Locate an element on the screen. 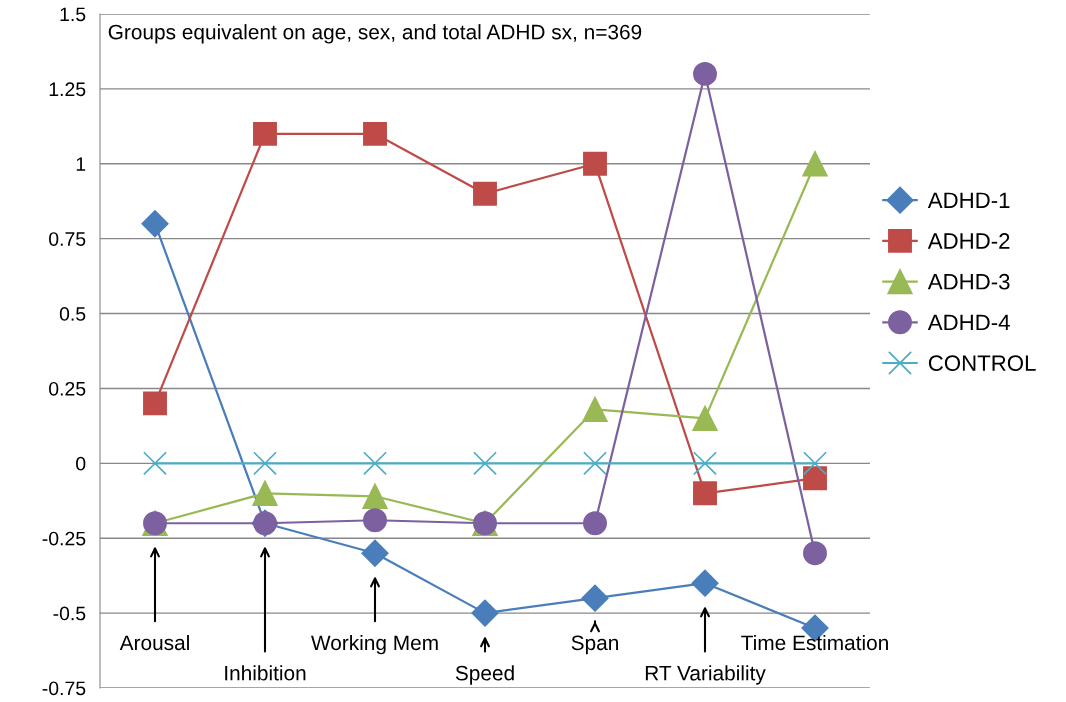  x-tick-label: Speed is located at coordinates (484, 675).